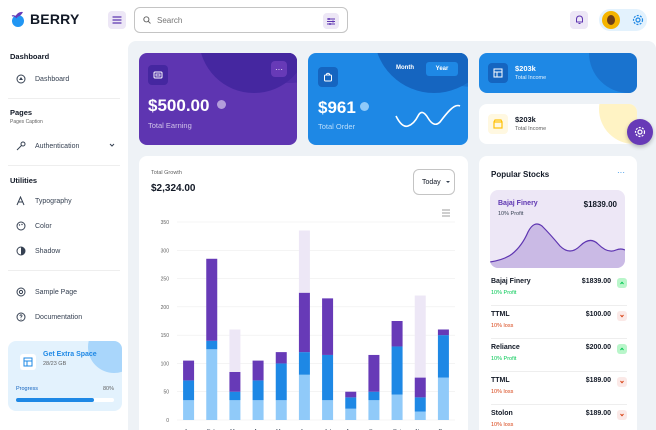  Describe the element at coordinates (559, 392) in the screenshot. I see `stock-row: TTML 10% loss $189.00` at that location.